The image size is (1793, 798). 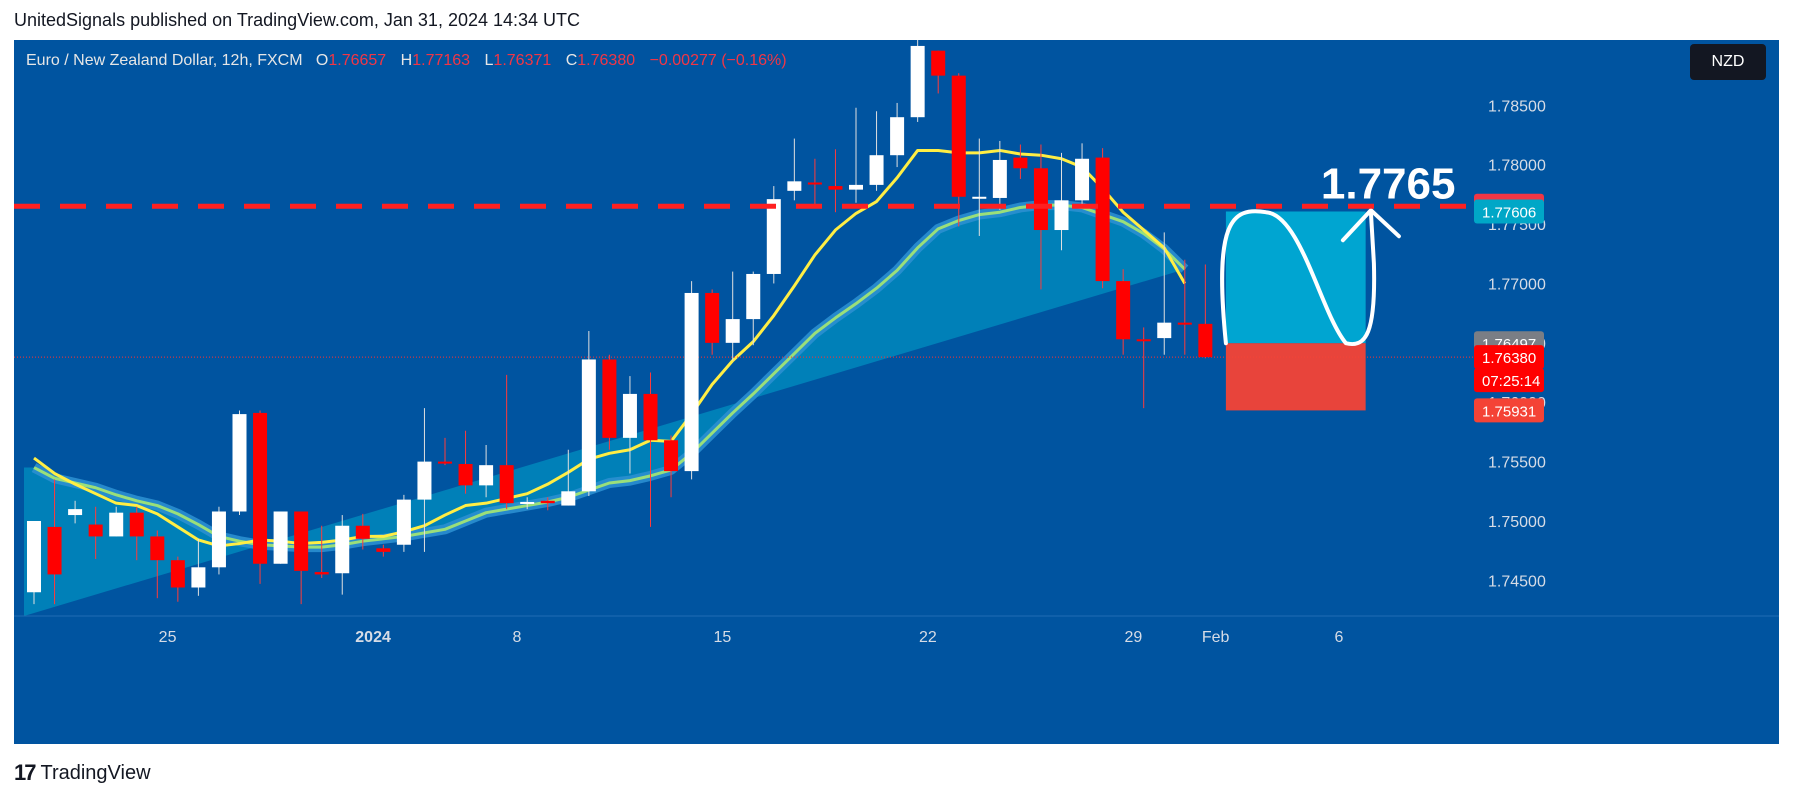 I want to click on x-axis-tick-label: 2024, so click(x=373, y=637).